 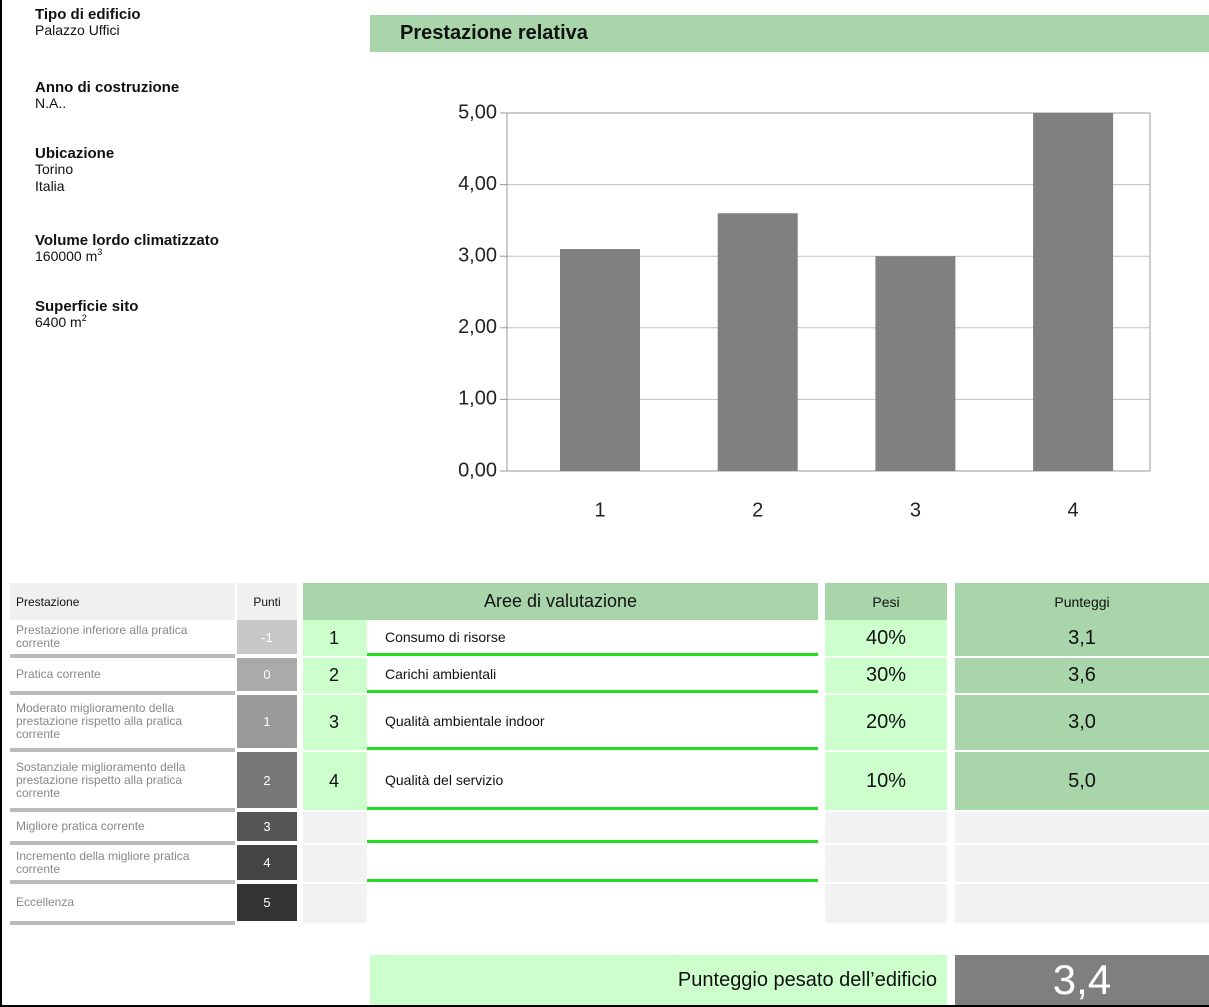 What do you see at coordinates (789, 33) in the screenshot?
I see `chart-header: Prestazione relativa` at bounding box center [789, 33].